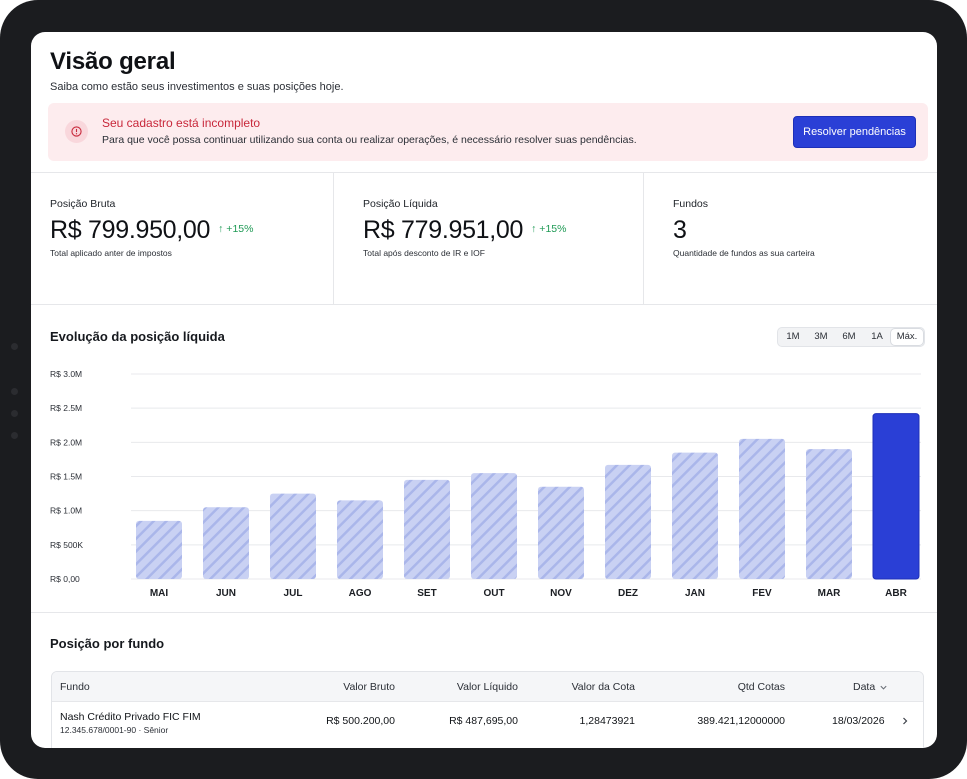 The image size is (967, 779). I want to click on bar-nov, so click(561, 532).